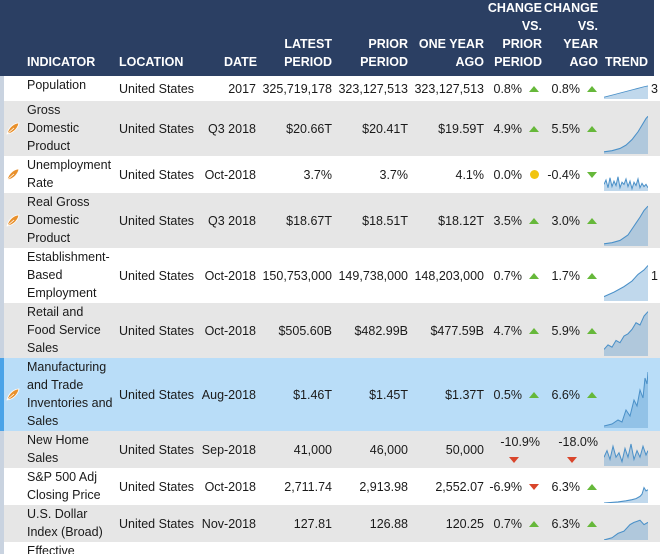 The height and width of the screenshot is (554, 660). What do you see at coordinates (223, 486) in the screenshot?
I see `date-cell: Oct-2018` at bounding box center [223, 486].